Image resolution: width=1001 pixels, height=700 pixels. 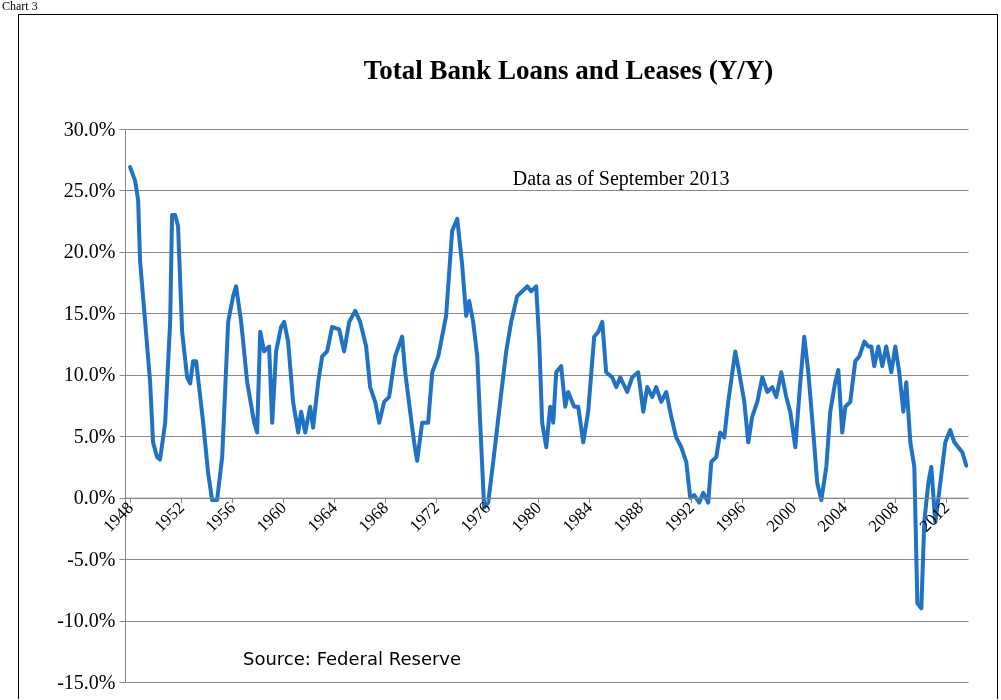 I want to click on y-tick-label: 30.0%, so click(x=89, y=128).